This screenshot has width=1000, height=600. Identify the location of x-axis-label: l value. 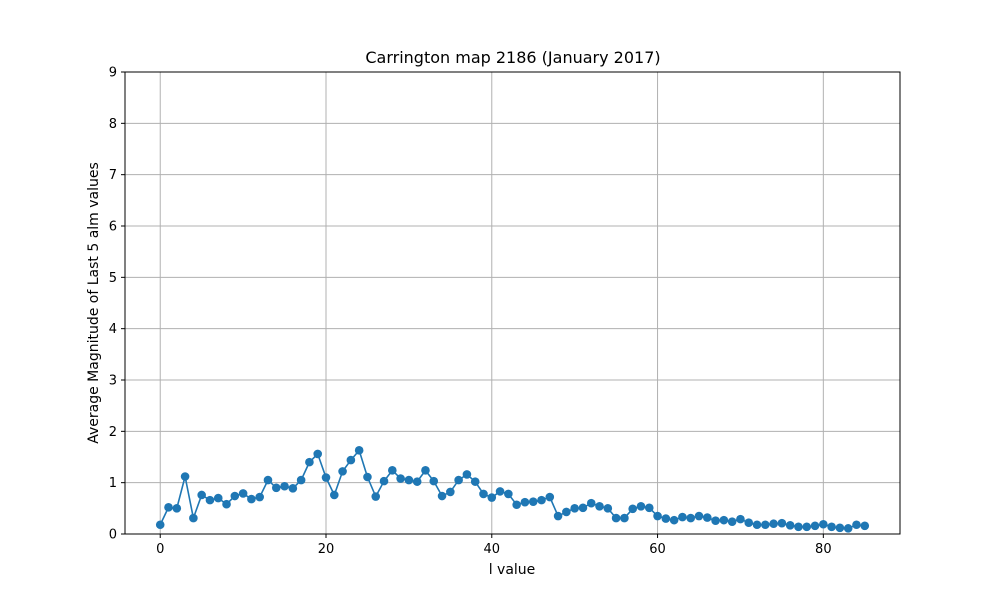
(512, 570).